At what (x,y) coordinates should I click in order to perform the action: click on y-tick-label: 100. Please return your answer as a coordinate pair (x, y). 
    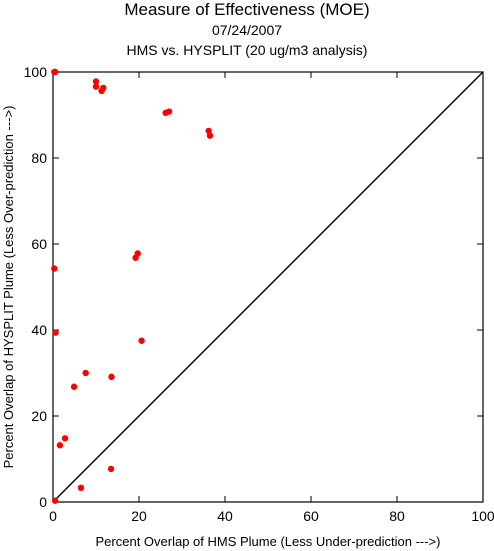
    Looking at the image, I should click on (36, 72).